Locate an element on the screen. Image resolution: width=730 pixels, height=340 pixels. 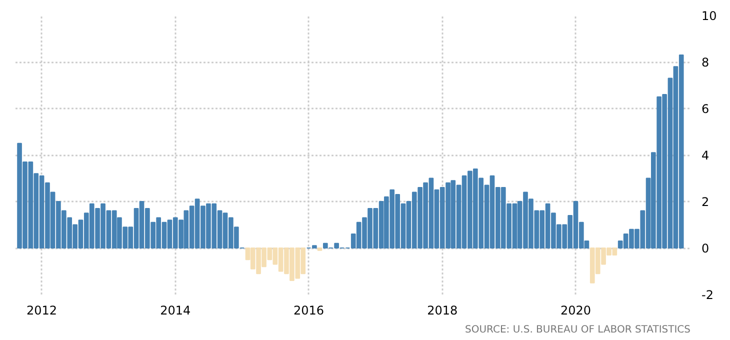
y-tick-label: 0 is located at coordinates (706, 249).